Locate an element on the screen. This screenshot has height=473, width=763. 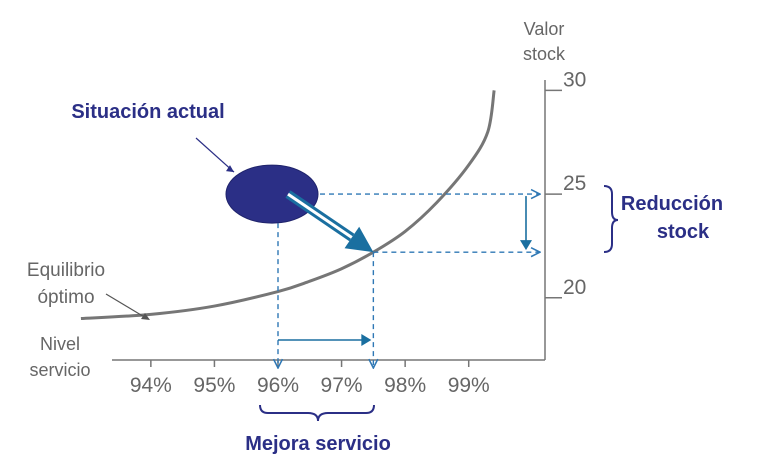
optimal-pointer is located at coordinates (126, 306).